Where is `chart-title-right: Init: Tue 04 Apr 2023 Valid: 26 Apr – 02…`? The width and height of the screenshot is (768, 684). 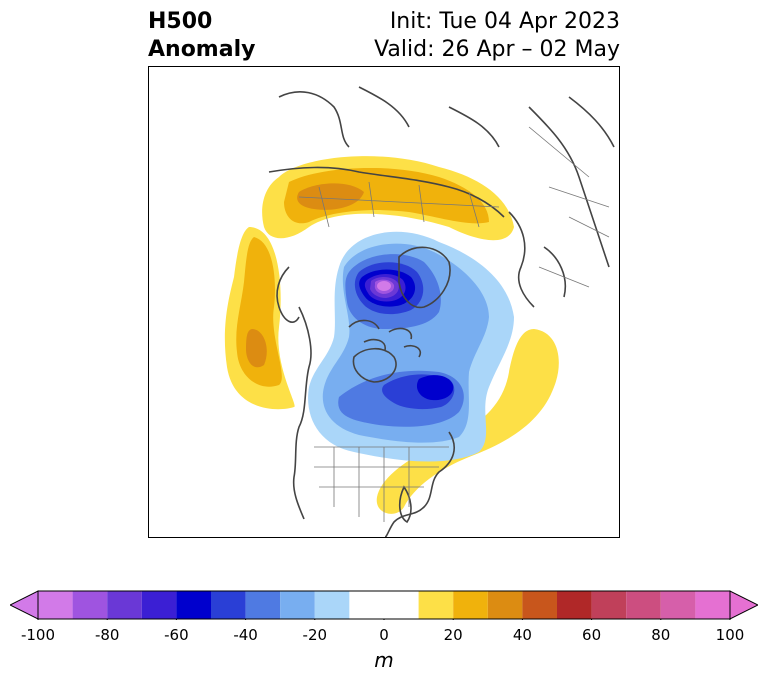
chart-title-right: Init: Tue 04 Apr 2023 Valid: 26 Apr – 02… is located at coordinates (497, 36).